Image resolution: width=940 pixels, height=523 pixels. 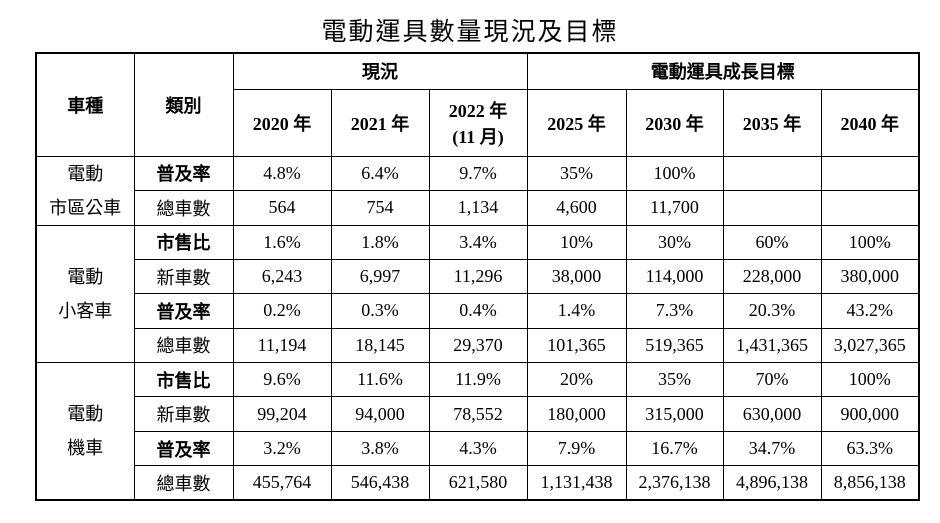 What do you see at coordinates (478, 414) in the screenshot?
I see `value-cell: 78,552` at bounding box center [478, 414].